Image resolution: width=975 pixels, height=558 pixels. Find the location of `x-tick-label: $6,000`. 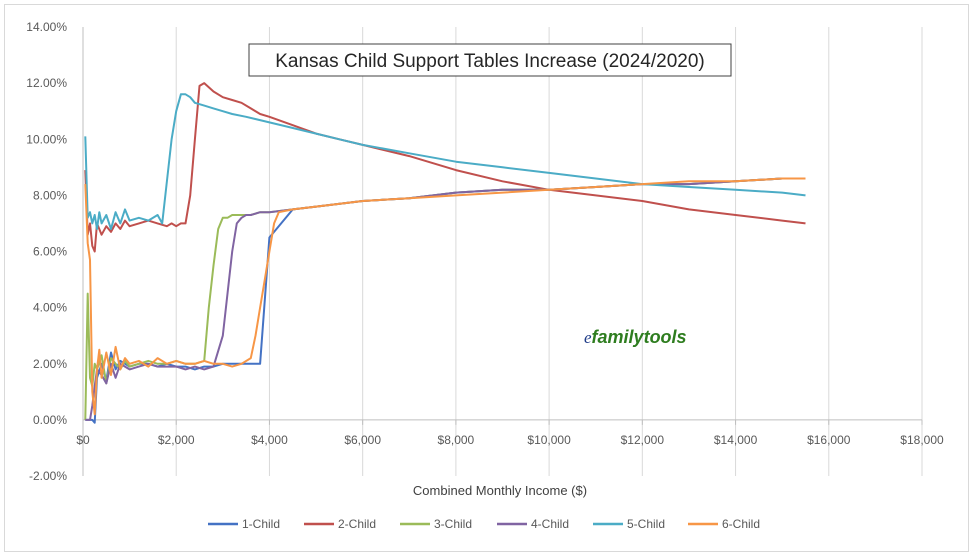

x-tick-label: $6,000 is located at coordinates (362, 440).